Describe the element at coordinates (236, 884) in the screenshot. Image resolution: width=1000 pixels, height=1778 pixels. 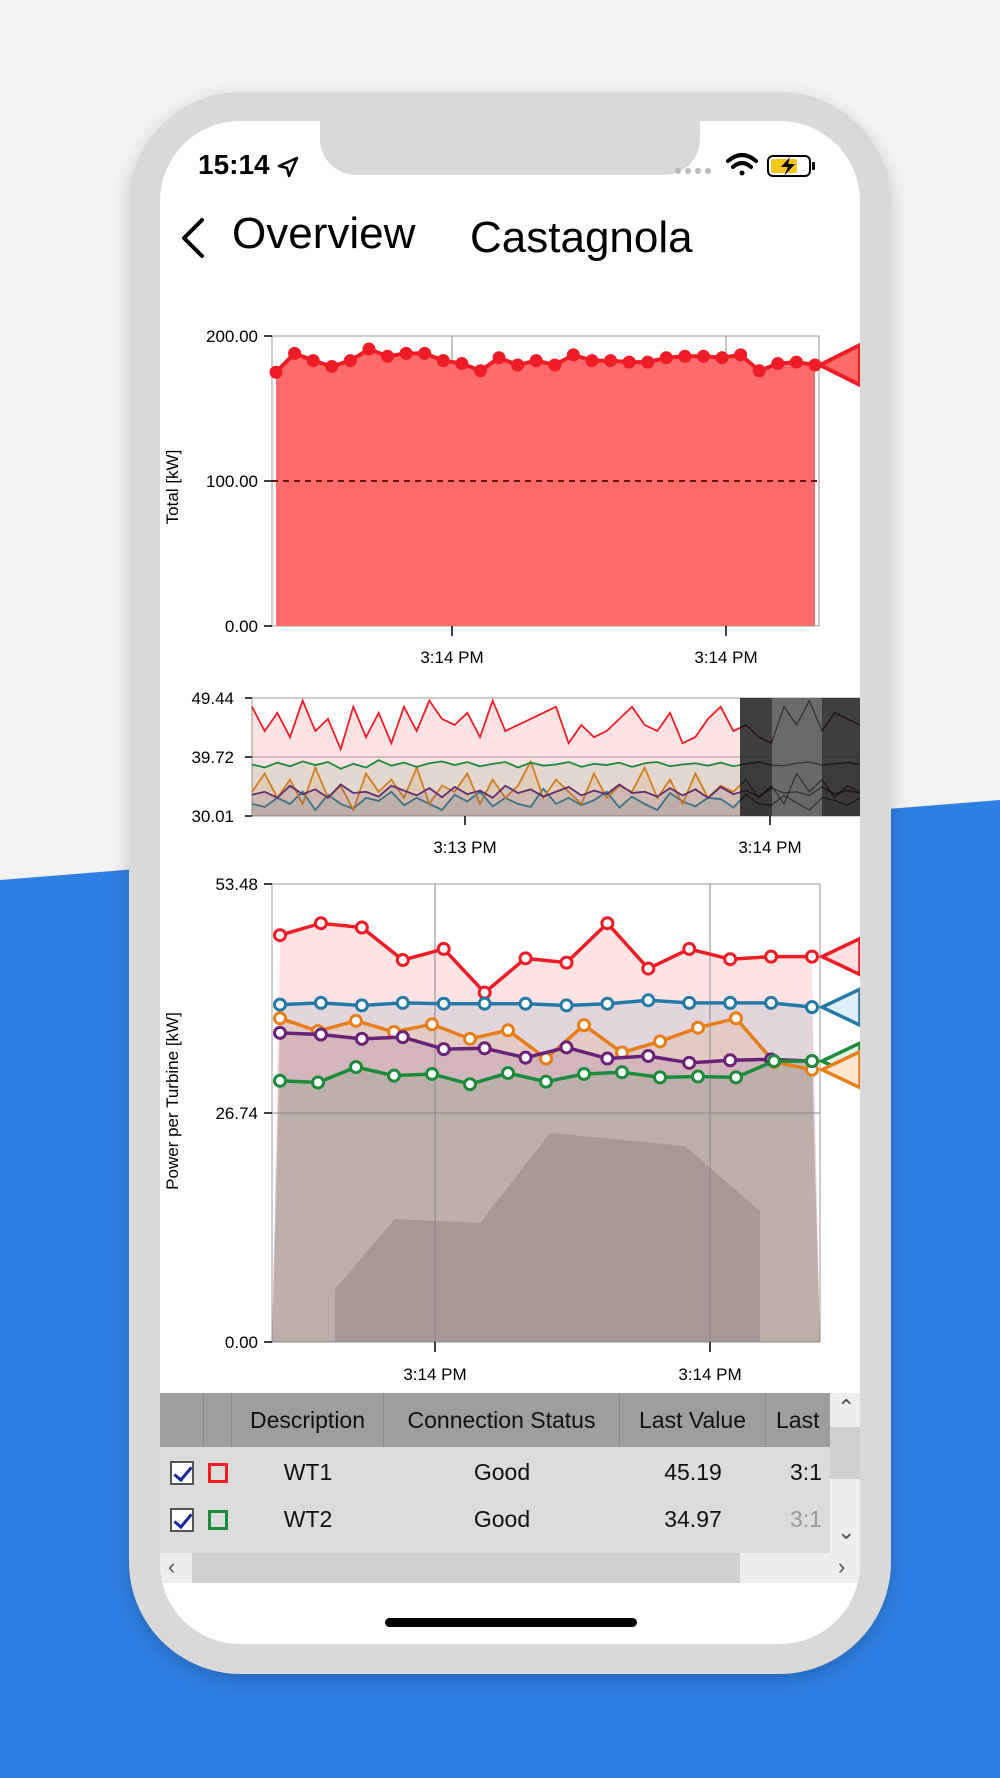
I see `y-tick-label: 53.48` at that location.